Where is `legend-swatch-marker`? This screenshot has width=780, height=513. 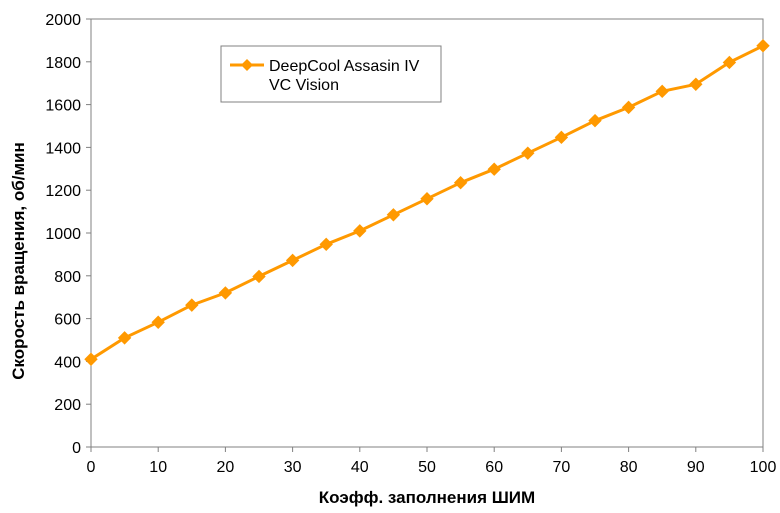
legend-swatch-marker is located at coordinates (247, 65).